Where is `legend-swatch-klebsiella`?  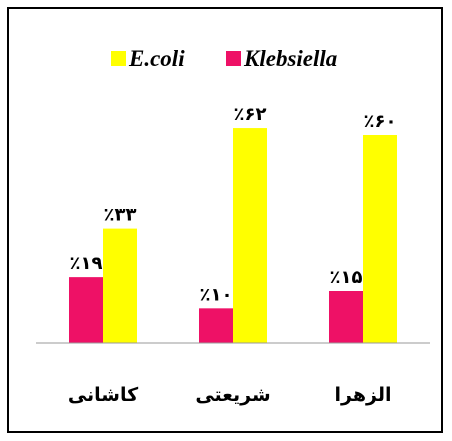 legend-swatch-klebsiella is located at coordinates (233, 58).